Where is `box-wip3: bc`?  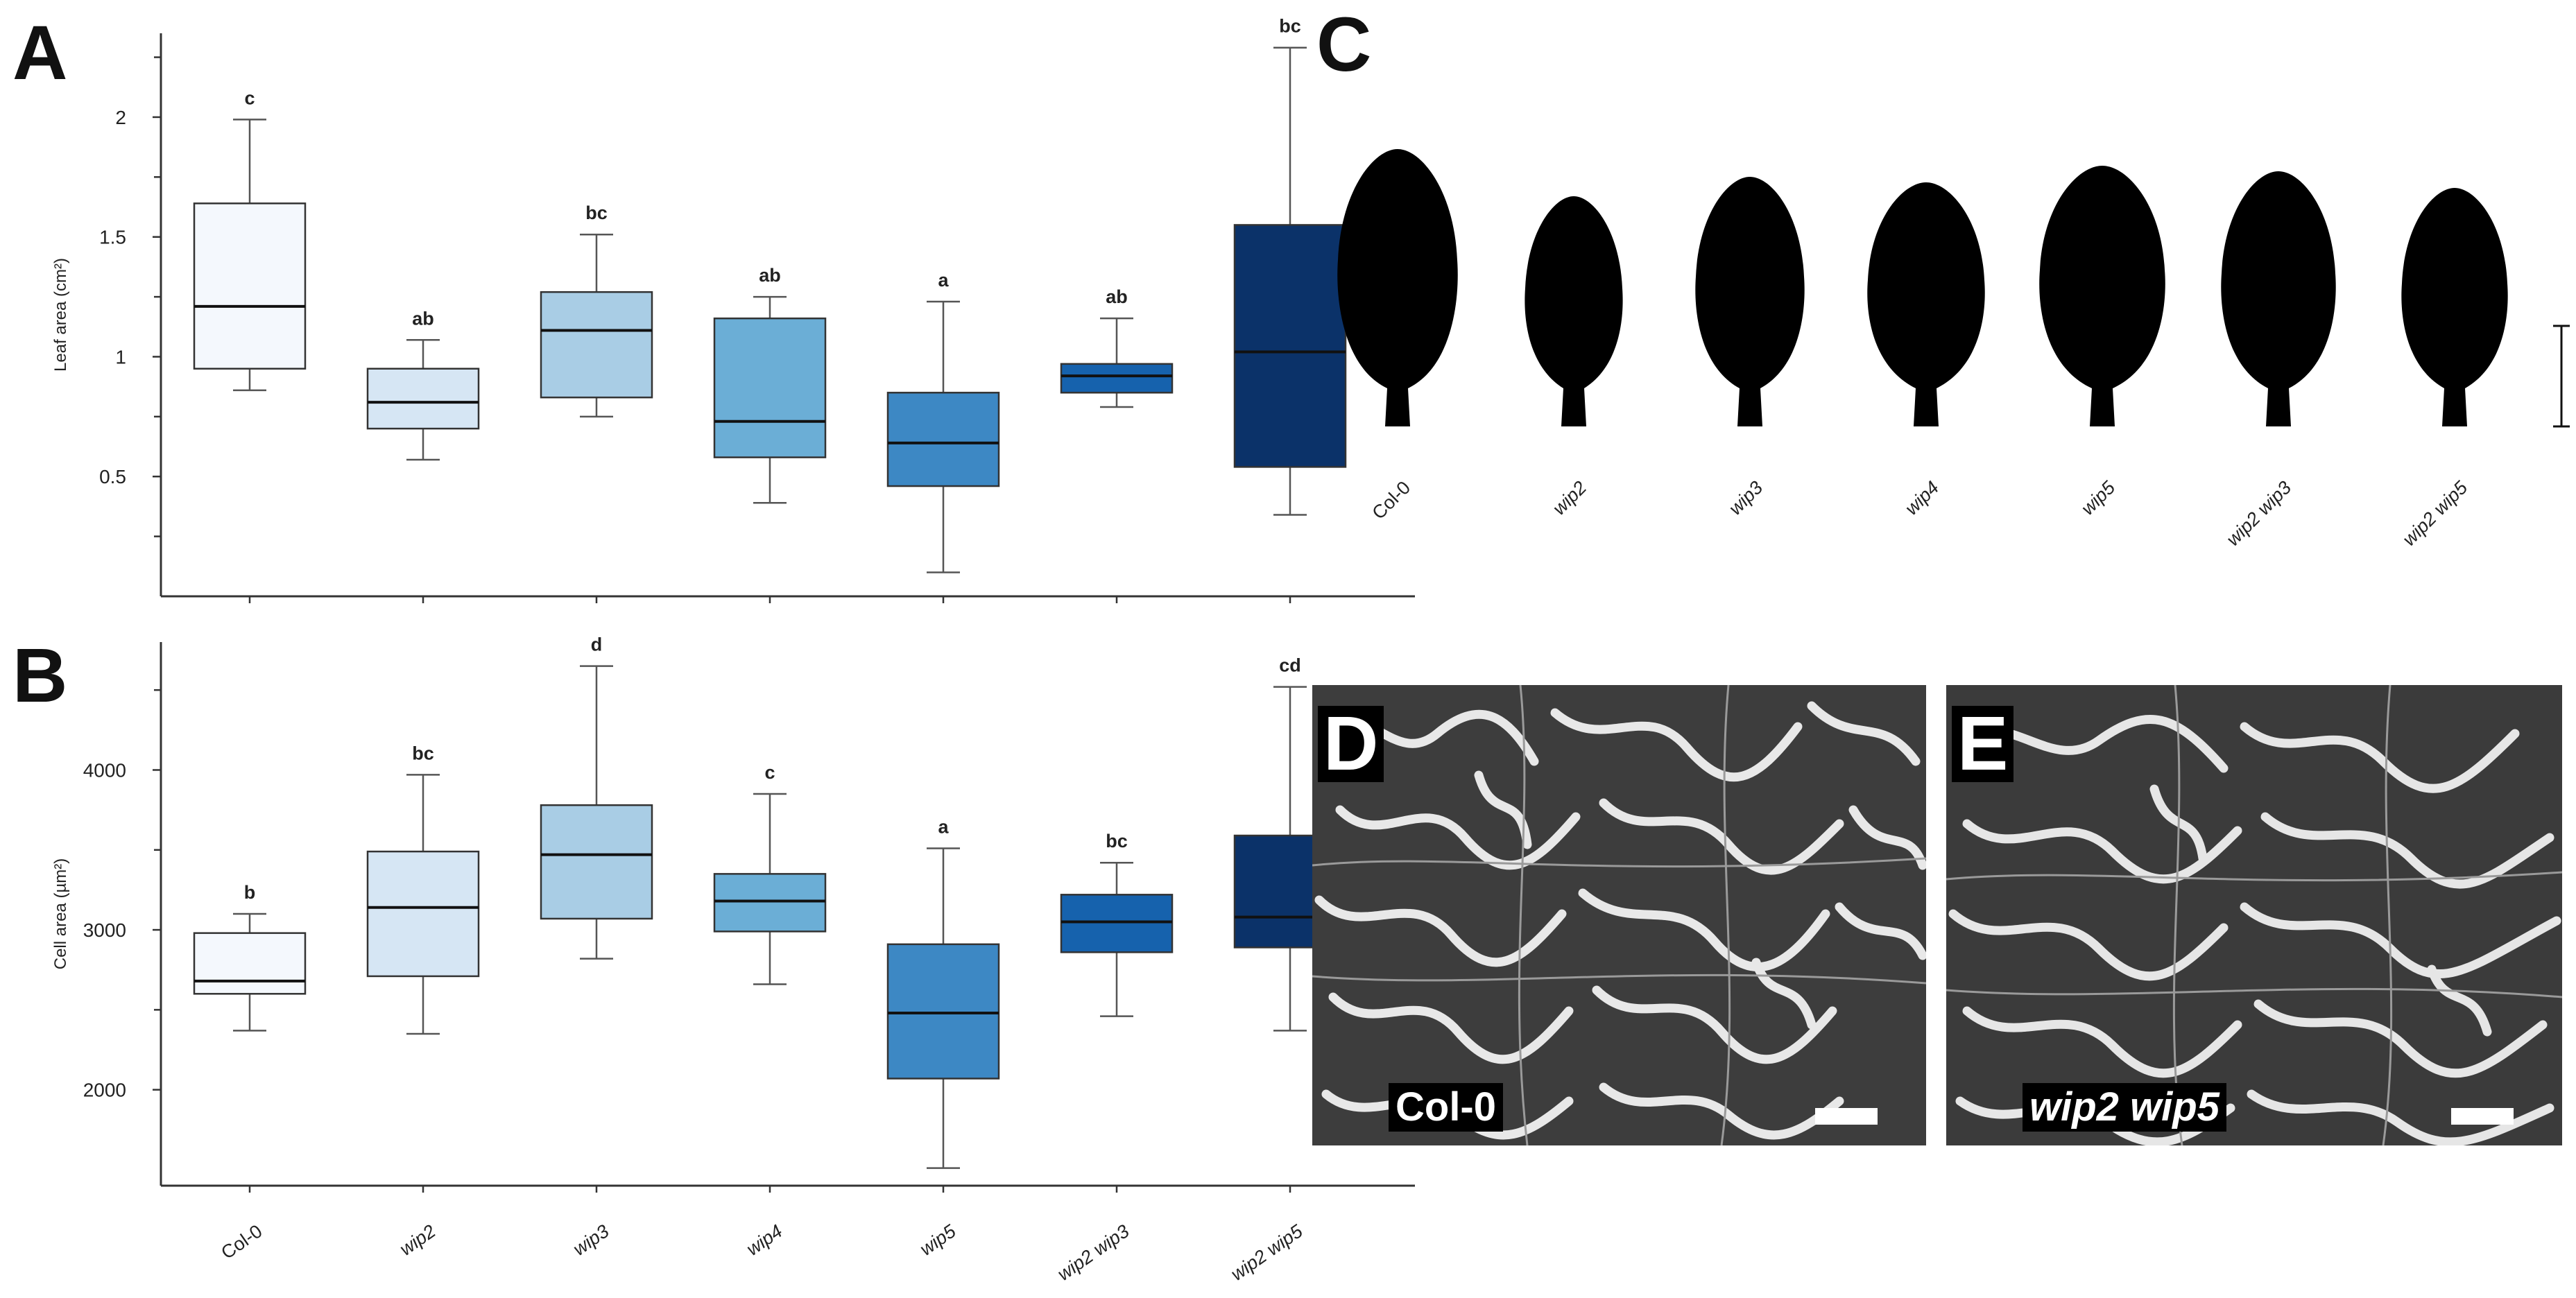
box-wip3: bc is located at coordinates (596, 310).